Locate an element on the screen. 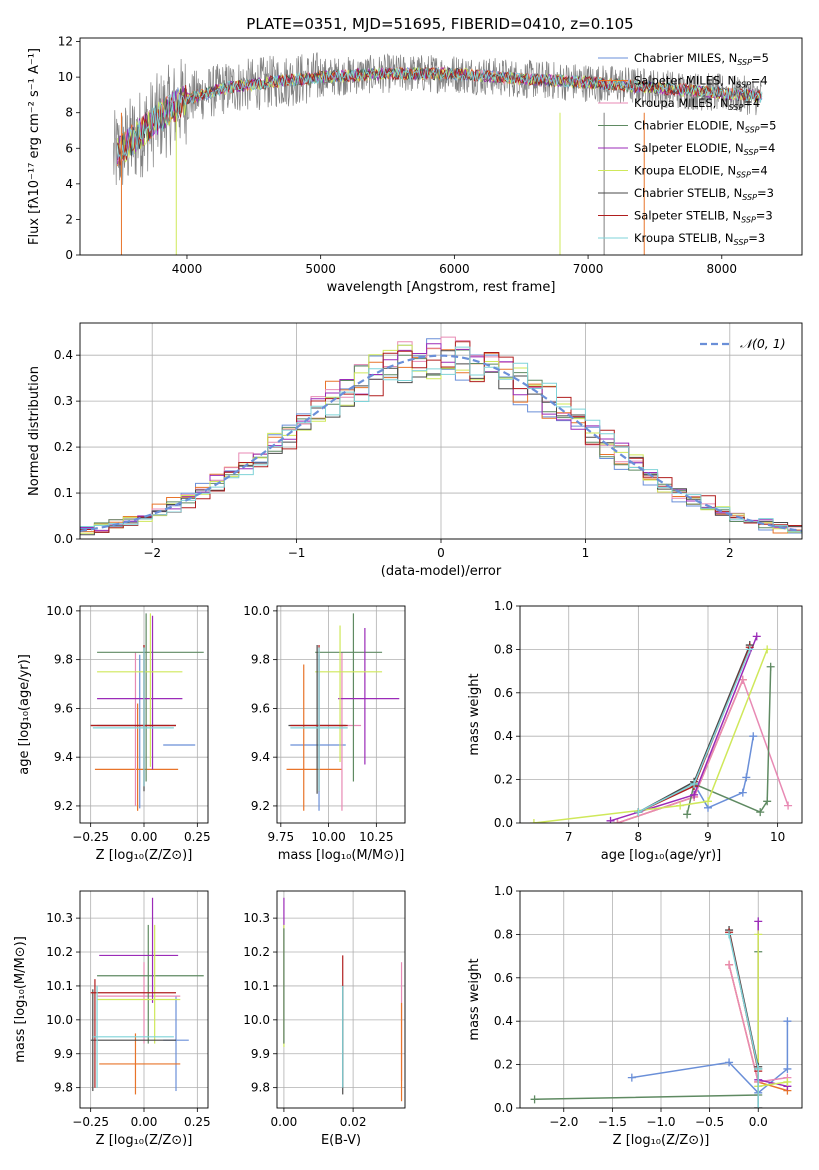 Image resolution: width=819 pixels, height=1170 pixels. residuals-ylabel: Normed distribution is located at coordinates (34, 431).